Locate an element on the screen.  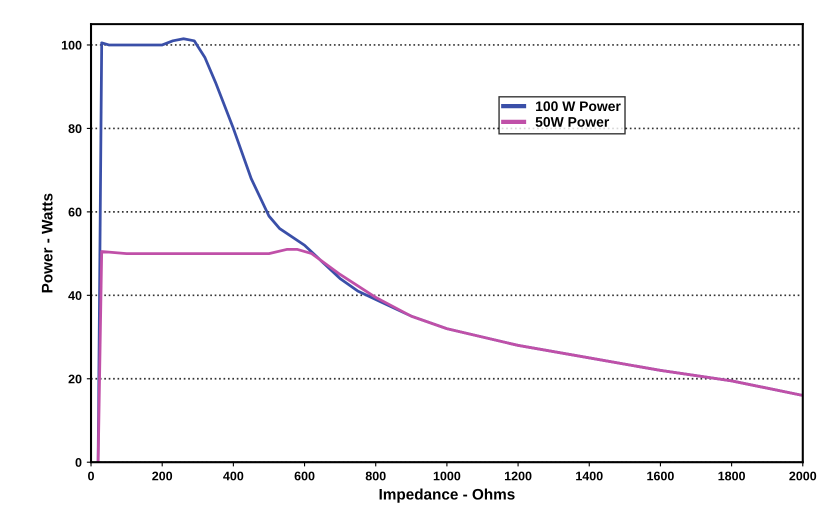
x-tick-label: 1600 is located at coordinates (660, 476).